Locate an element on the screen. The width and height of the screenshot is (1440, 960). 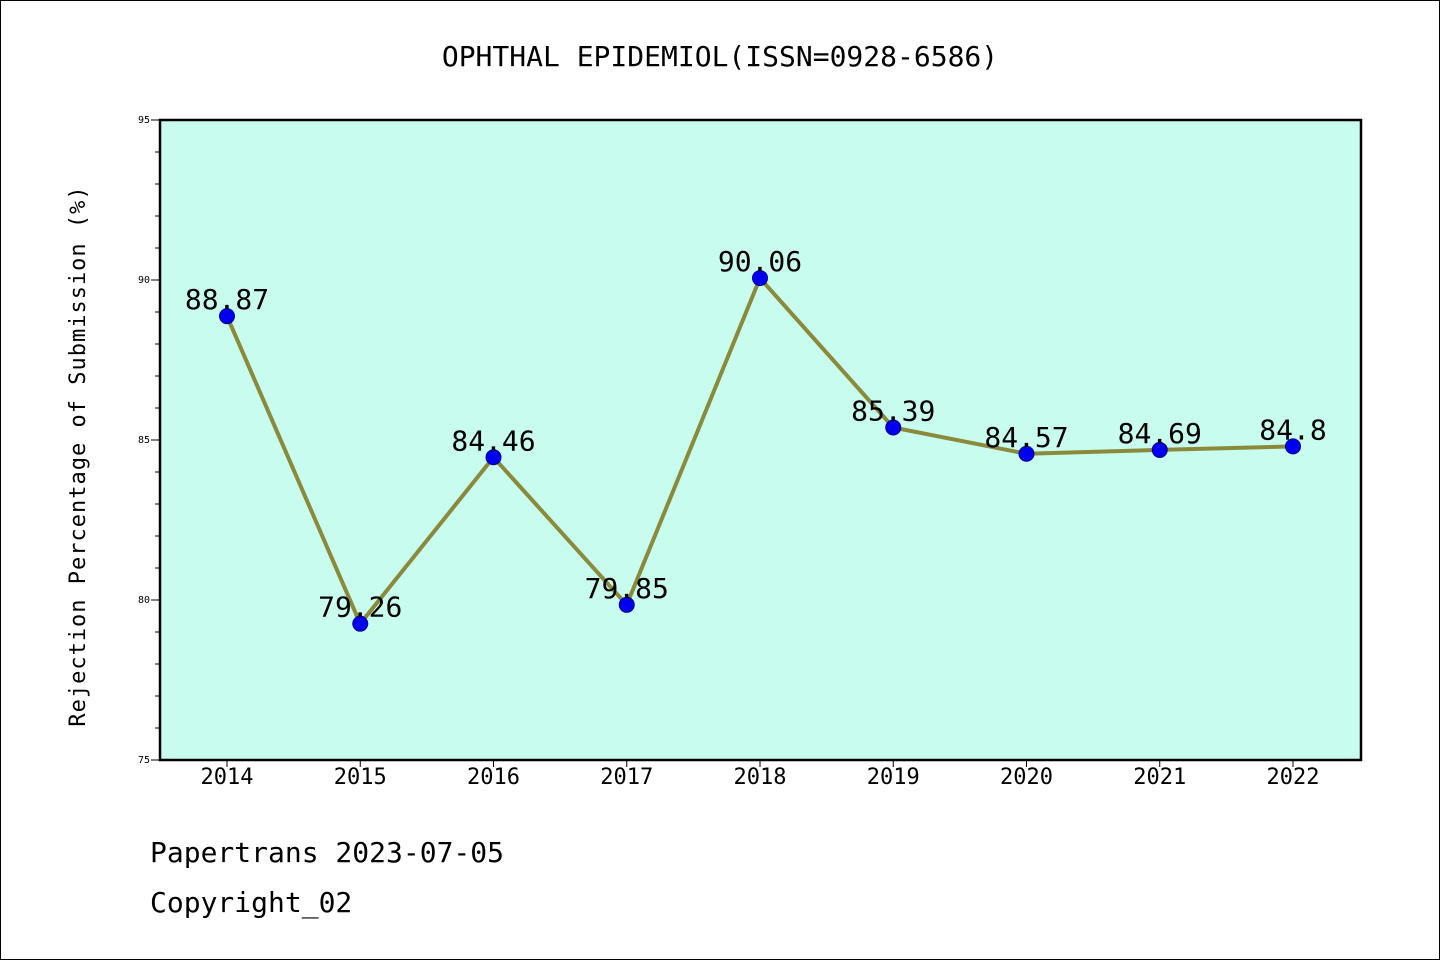
data-label: 84.69 is located at coordinates (1160, 433).